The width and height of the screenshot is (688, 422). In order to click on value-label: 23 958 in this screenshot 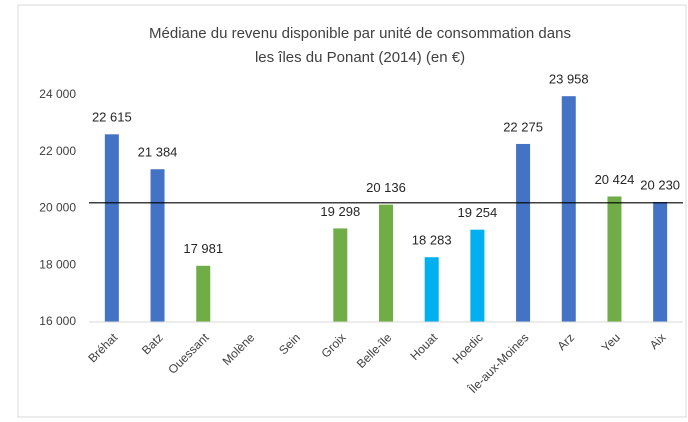, I will do `click(569, 79)`.